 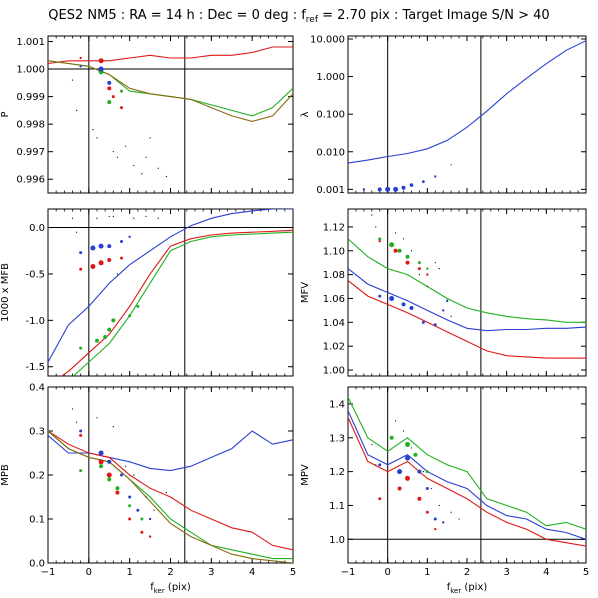 What do you see at coordinates (35, 367) in the screenshot?
I see `y-tick-label: -1.5` at bounding box center [35, 367].